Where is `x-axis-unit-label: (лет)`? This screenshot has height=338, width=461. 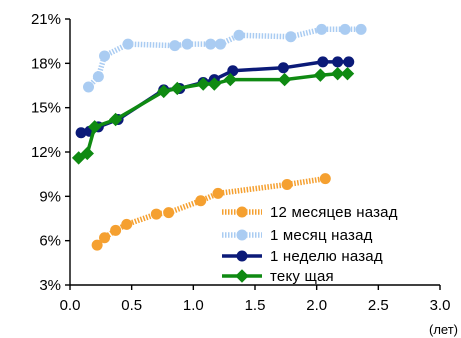
x-axis-unit-label: (лет) is located at coordinates (443, 329).